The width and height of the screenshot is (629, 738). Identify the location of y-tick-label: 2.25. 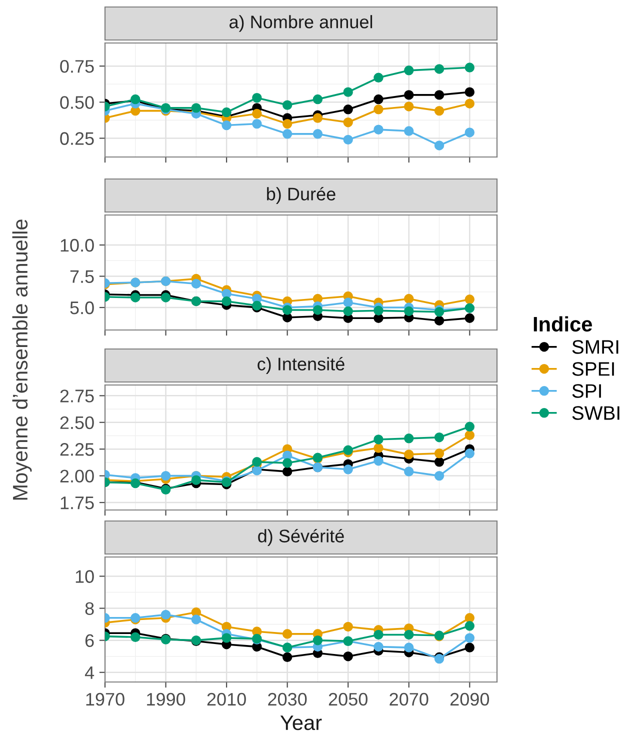
(77, 449).